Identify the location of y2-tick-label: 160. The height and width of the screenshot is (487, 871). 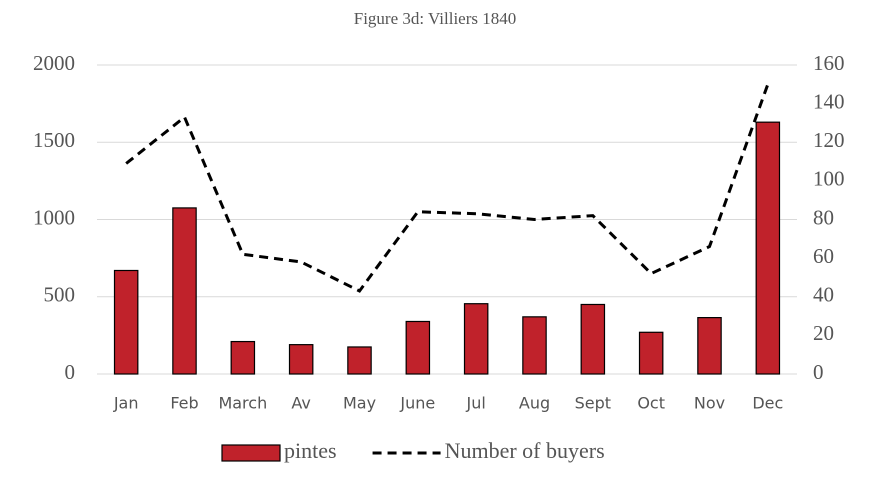
(829, 63).